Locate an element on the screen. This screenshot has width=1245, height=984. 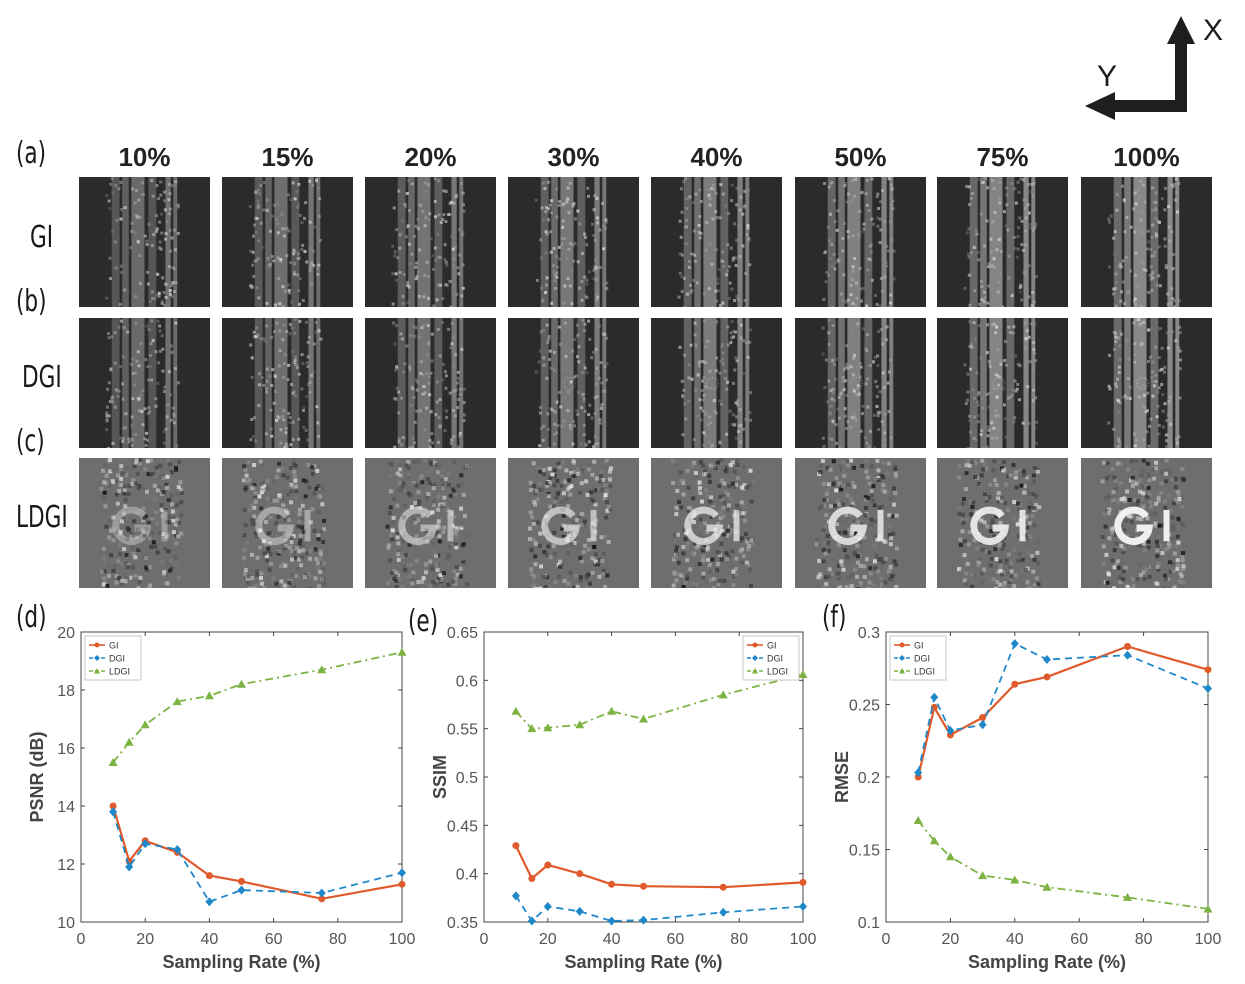
legend-label: LDGI is located at coordinates (777, 672).